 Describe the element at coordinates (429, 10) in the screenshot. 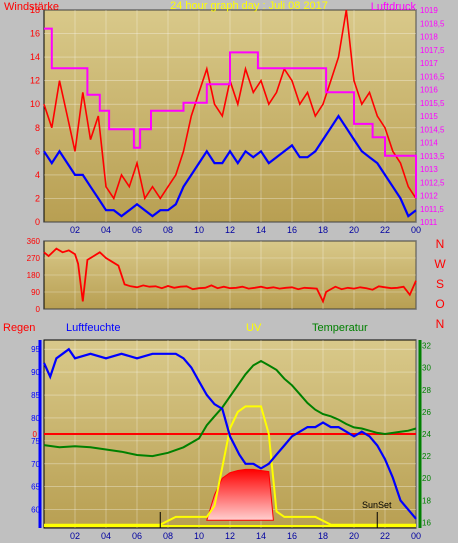

I see `y-right-tick-label: 1019` at that location.